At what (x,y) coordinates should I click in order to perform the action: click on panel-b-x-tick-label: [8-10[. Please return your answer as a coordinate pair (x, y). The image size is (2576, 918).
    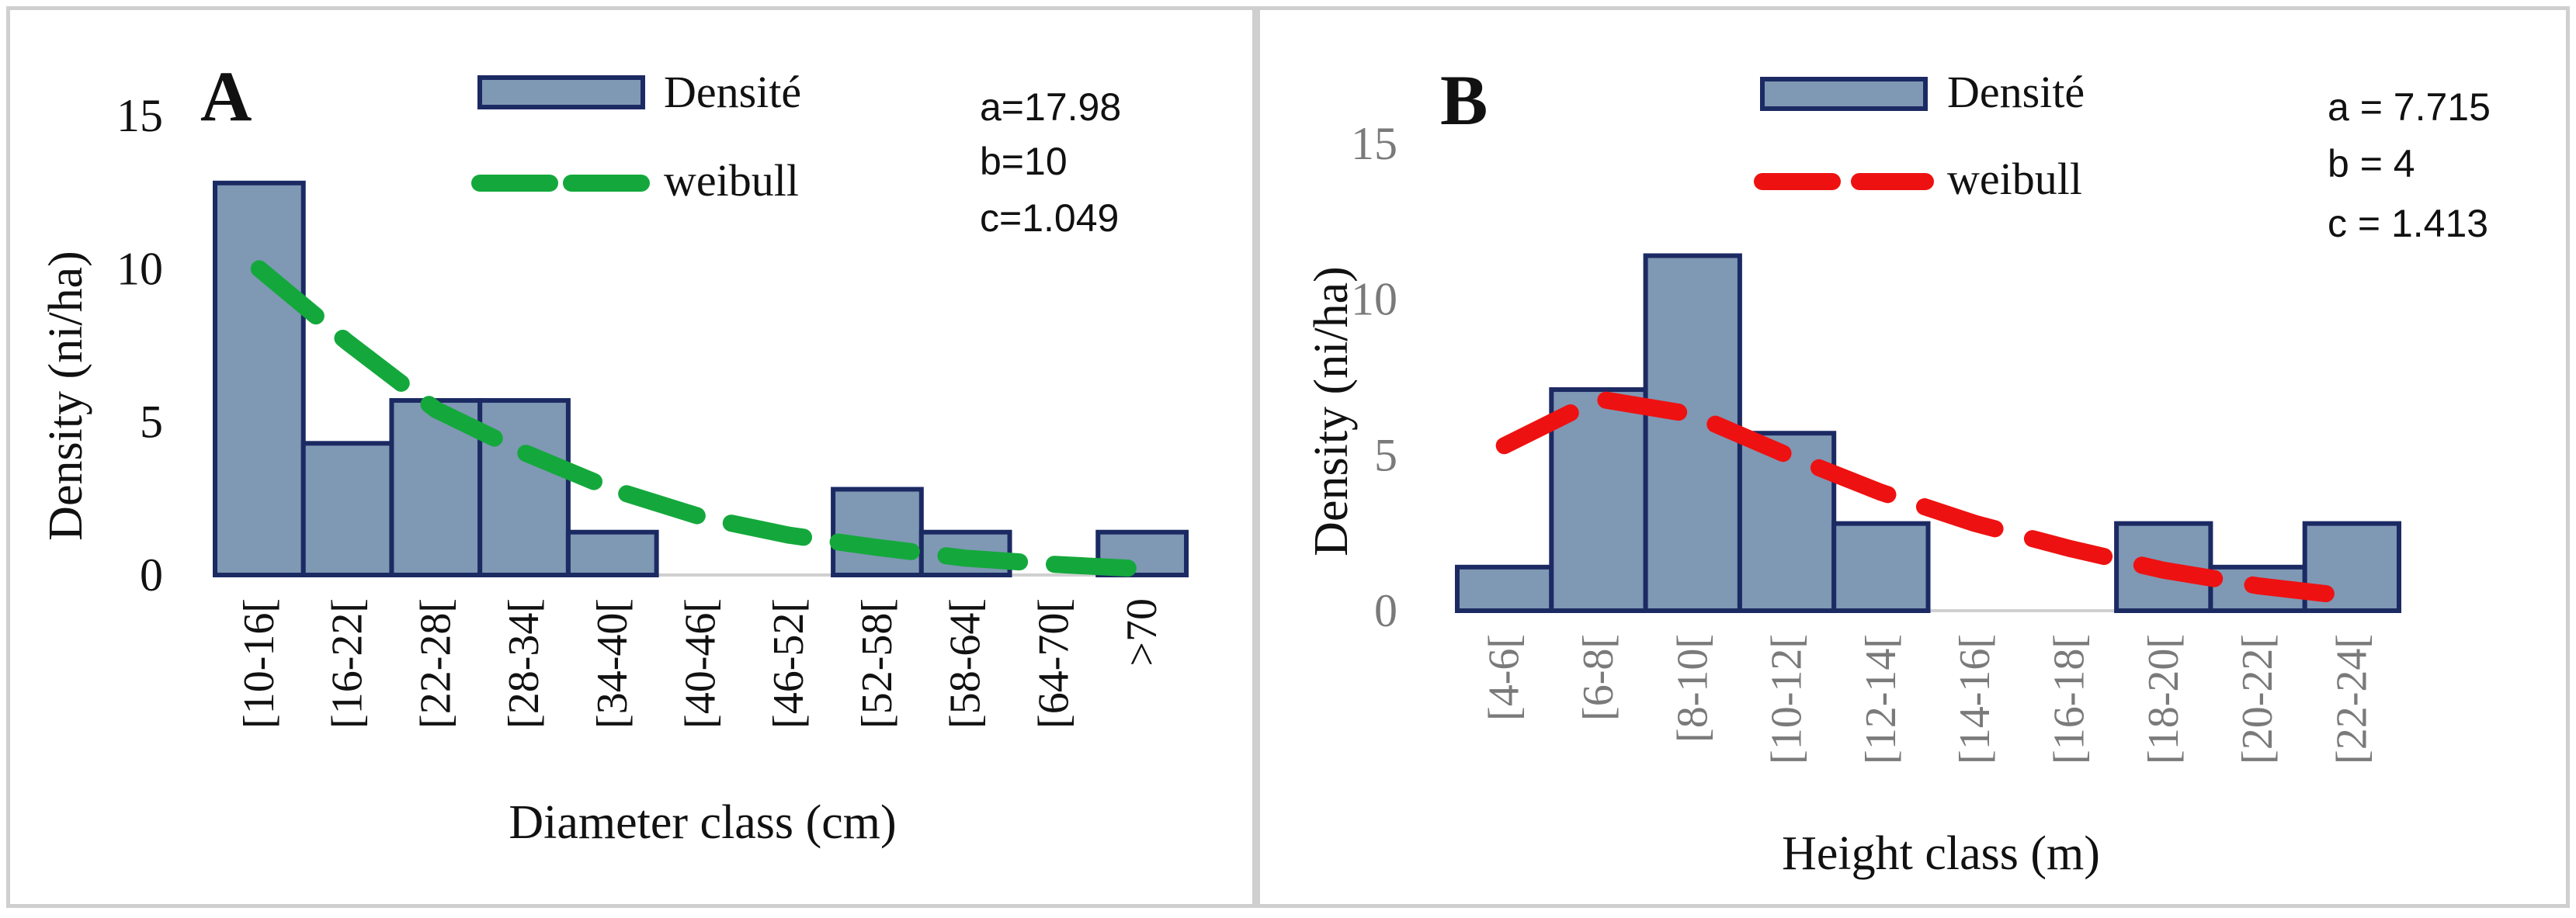
    Looking at the image, I should click on (1692, 688).